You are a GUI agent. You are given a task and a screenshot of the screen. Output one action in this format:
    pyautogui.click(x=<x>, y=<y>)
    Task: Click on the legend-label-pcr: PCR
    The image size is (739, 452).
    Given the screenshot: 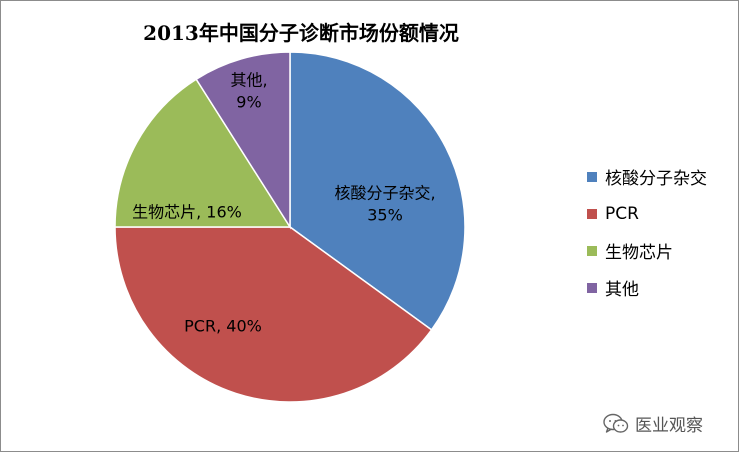 What is the action you would take?
    pyautogui.click(x=622, y=213)
    